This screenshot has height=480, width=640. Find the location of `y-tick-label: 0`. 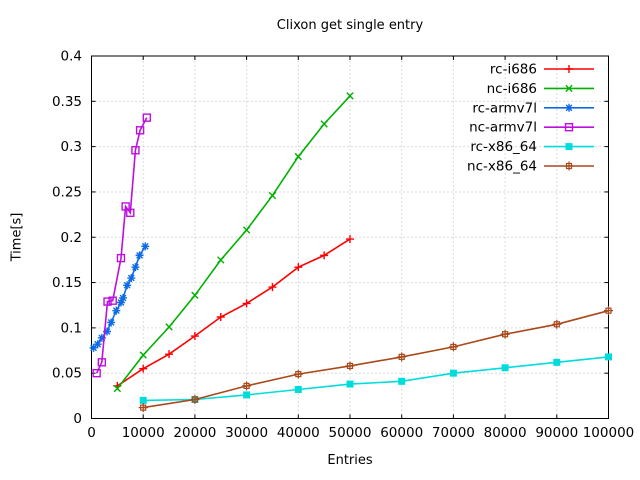

y-tick-label: 0 is located at coordinates (77, 419).